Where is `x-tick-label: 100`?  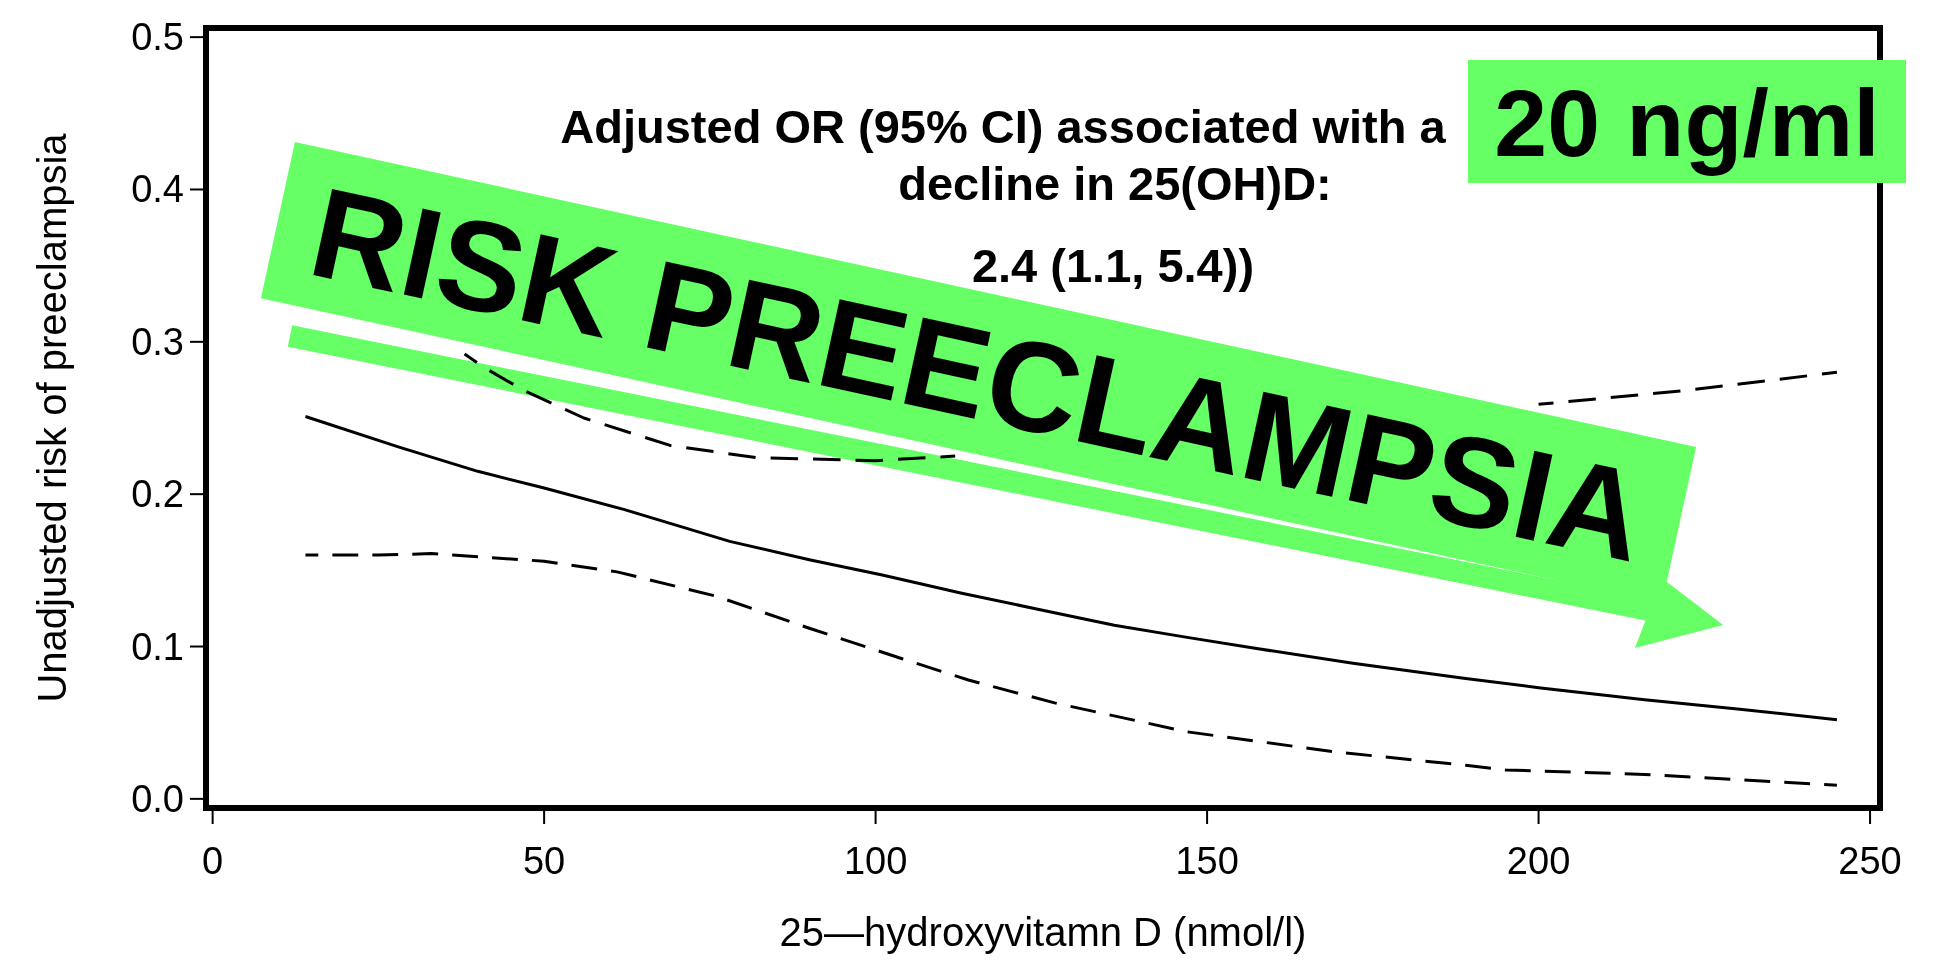 x-tick-label: 100 is located at coordinates (875, 861).